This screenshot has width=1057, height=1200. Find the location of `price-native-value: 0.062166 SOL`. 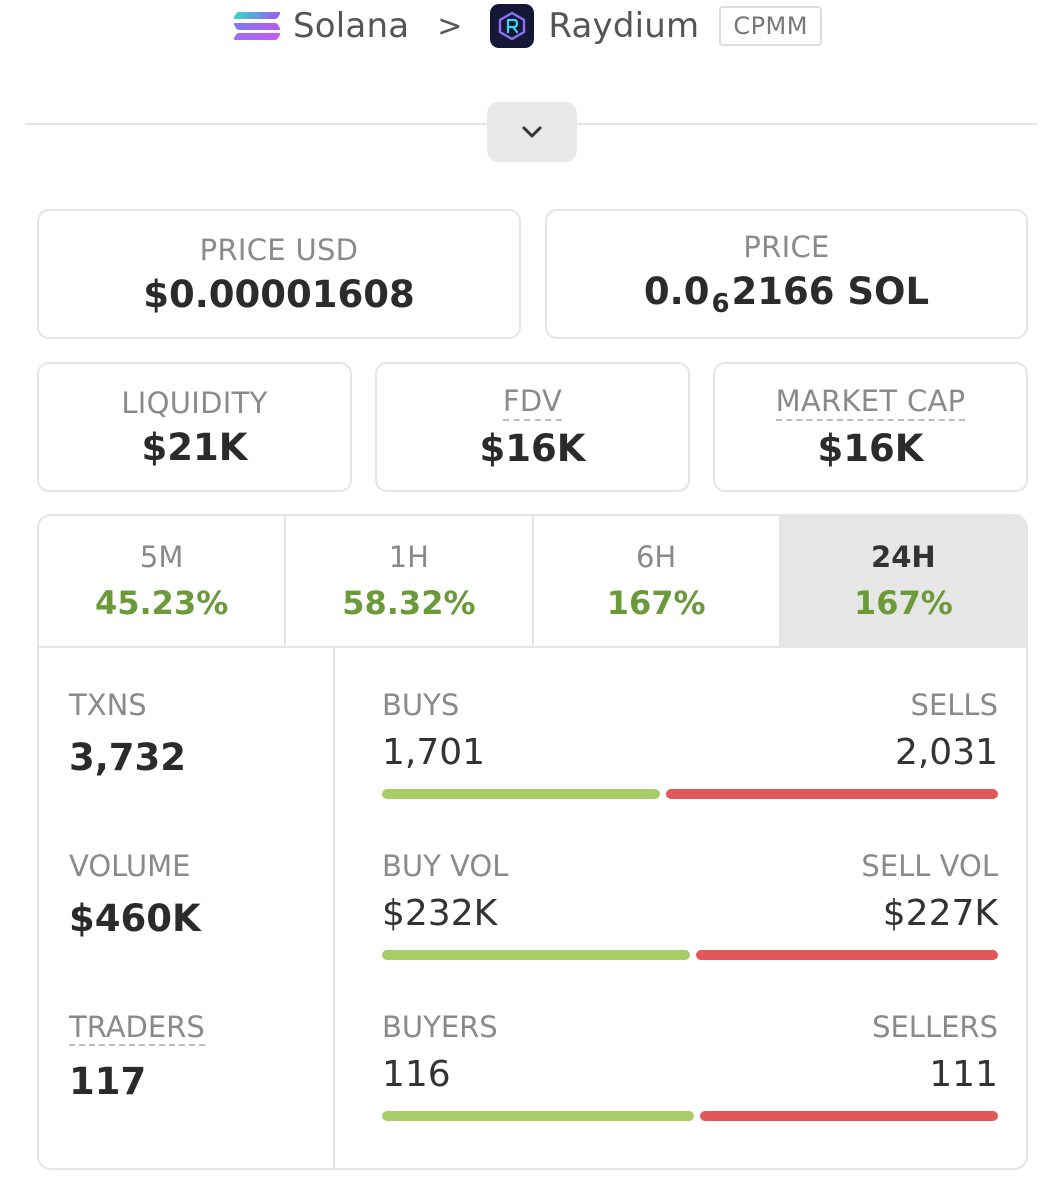

price-native-value: 0.062166 SOL is located at coordinates (786, 294).